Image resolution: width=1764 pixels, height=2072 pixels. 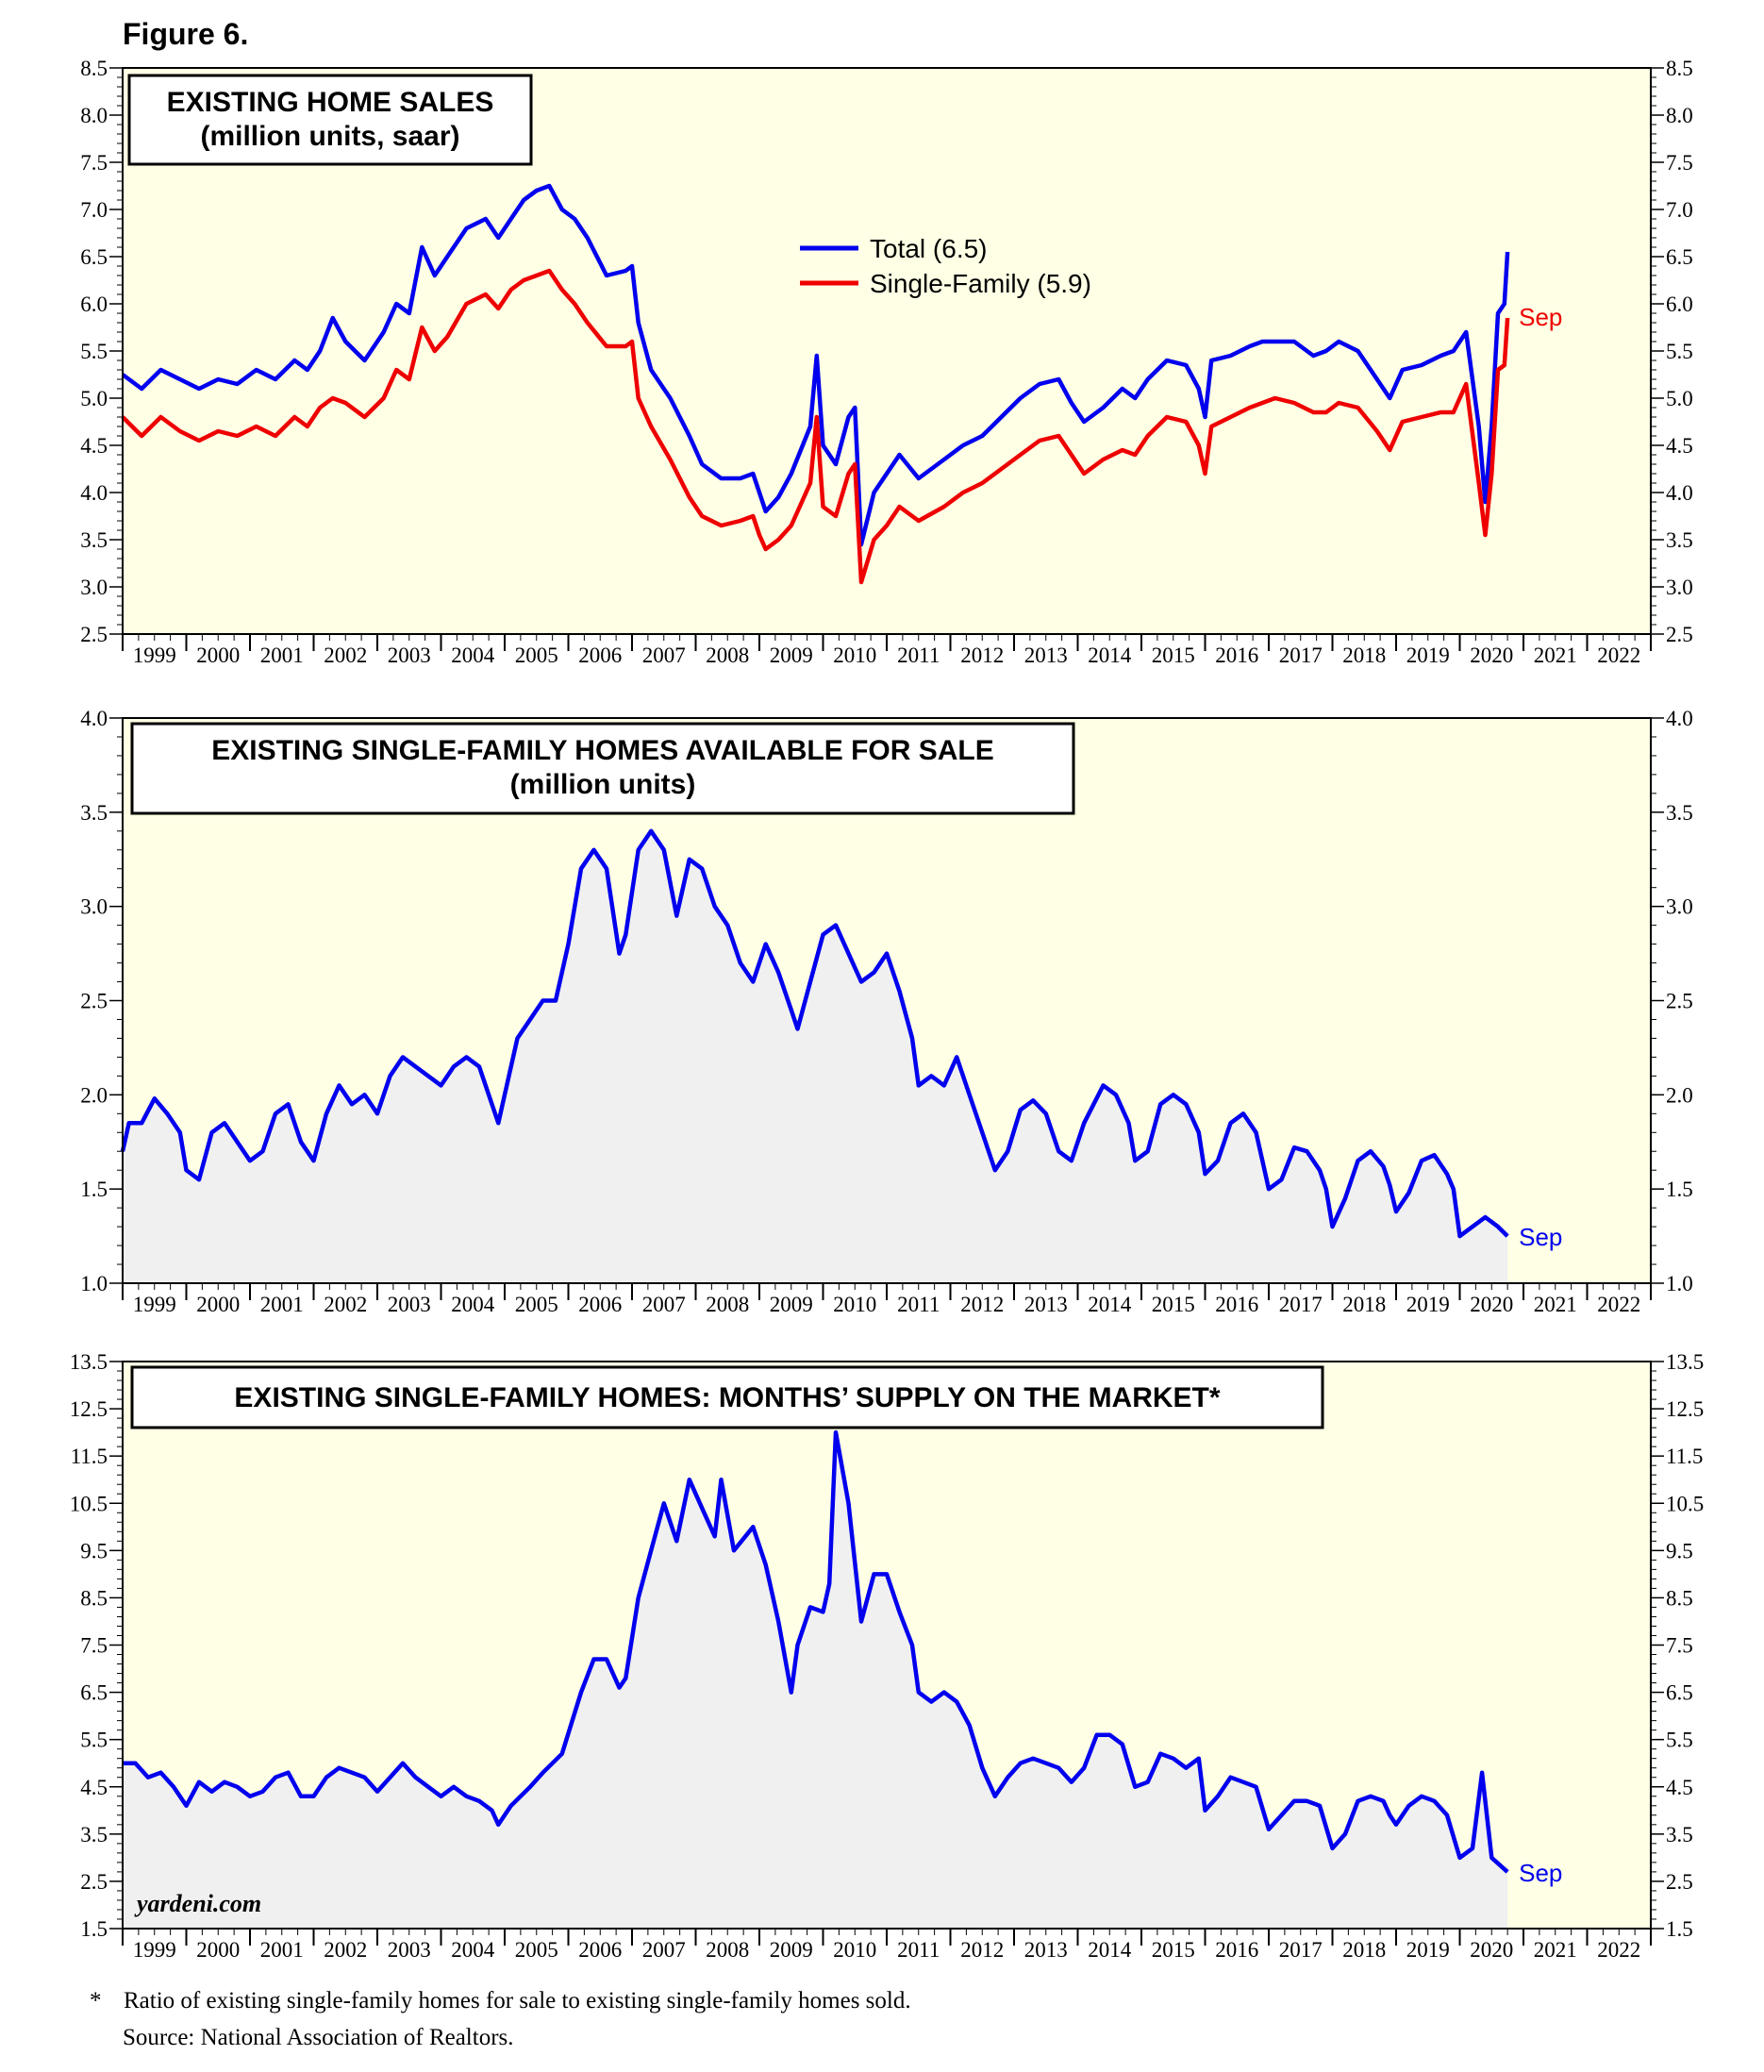 I want to click on x-tick-label: 2000, so click(x=218, y=1950).